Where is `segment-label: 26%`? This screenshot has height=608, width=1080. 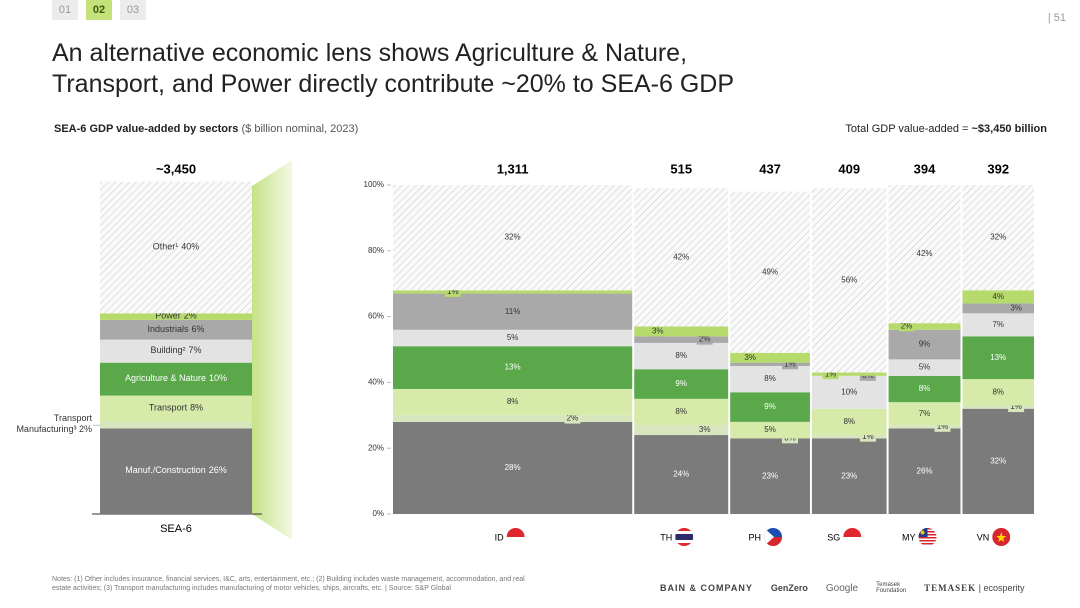 segment-label: 26% is located at coordinates (925, 470).